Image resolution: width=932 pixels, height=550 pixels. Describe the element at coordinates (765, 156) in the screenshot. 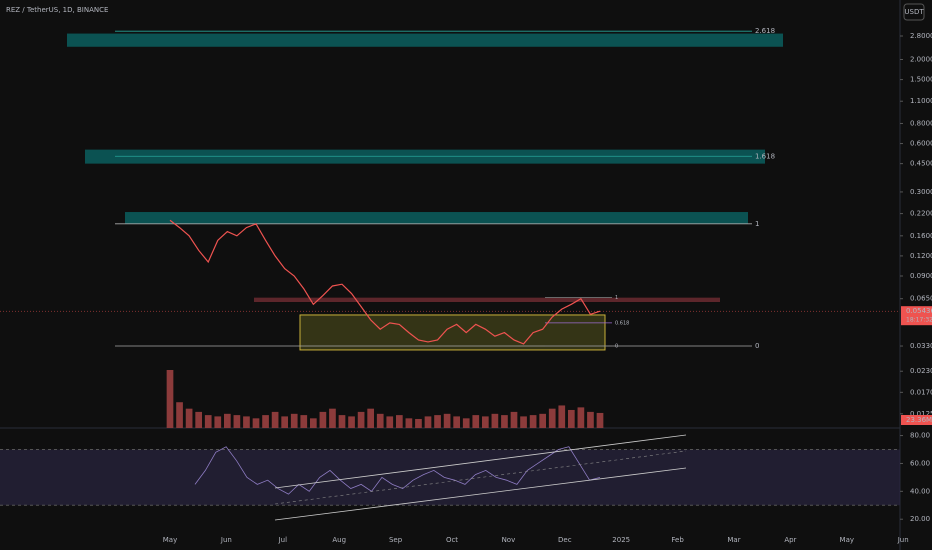

I see `fib-label: 1.618` at that location.